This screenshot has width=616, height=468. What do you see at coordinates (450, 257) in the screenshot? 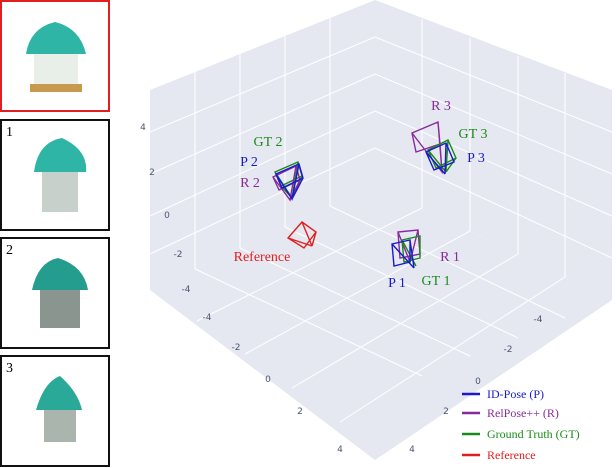
I see `annotation: R 1` at bounding box center [450, 257].